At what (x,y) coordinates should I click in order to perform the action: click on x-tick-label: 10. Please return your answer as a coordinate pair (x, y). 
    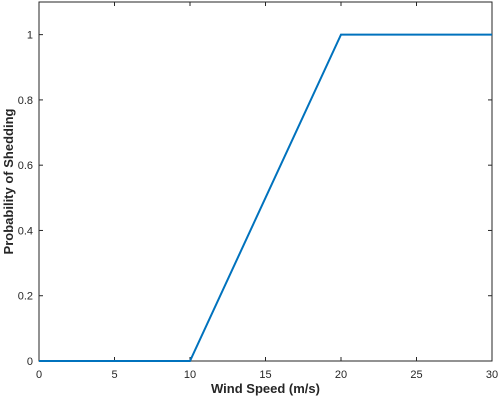
    Looking at the image, I should click on (190, 375).